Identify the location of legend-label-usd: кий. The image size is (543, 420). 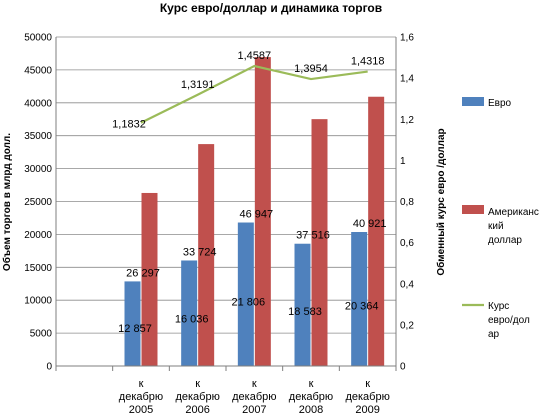
(496, 226).